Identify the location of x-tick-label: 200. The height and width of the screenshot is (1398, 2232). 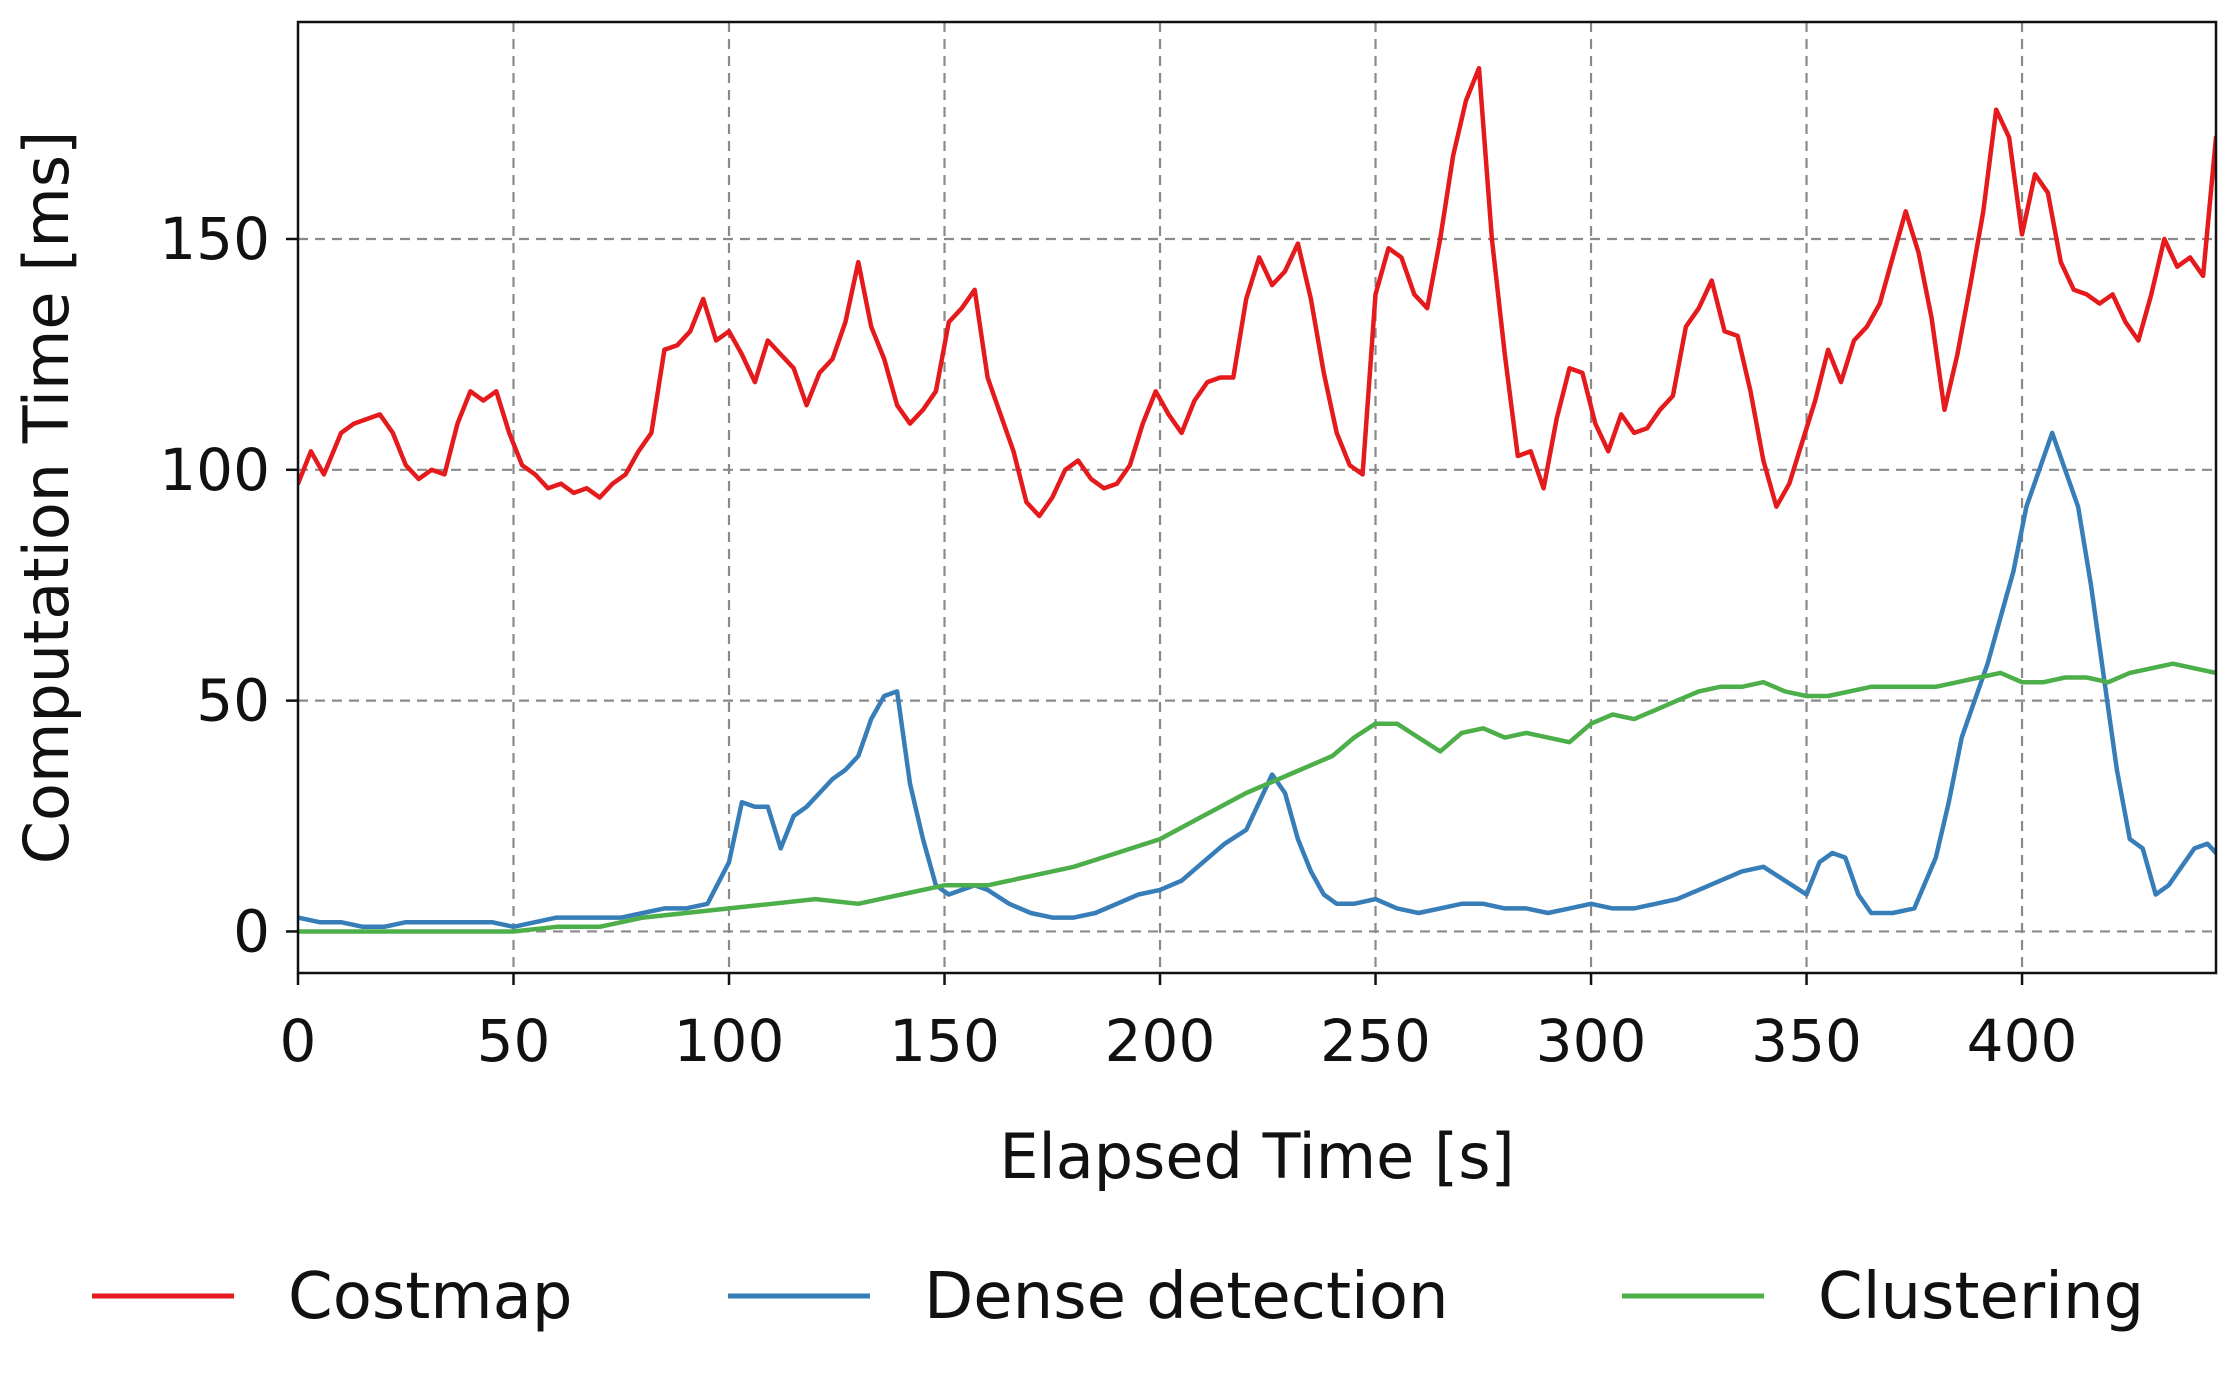
(1160, 1041).